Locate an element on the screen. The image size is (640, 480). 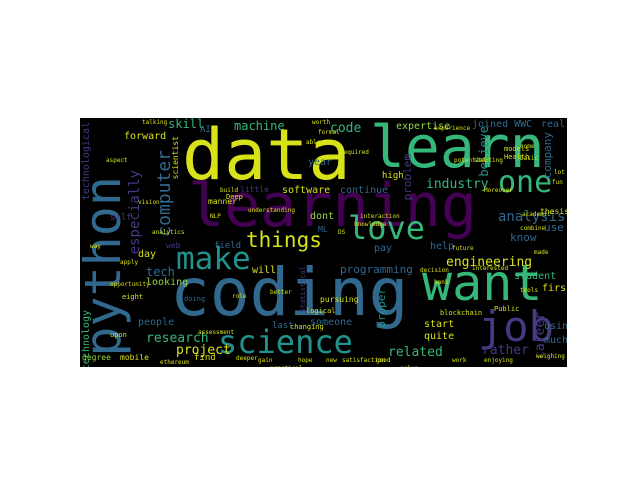
word-tools: tools is located at coordinates (529, 290).